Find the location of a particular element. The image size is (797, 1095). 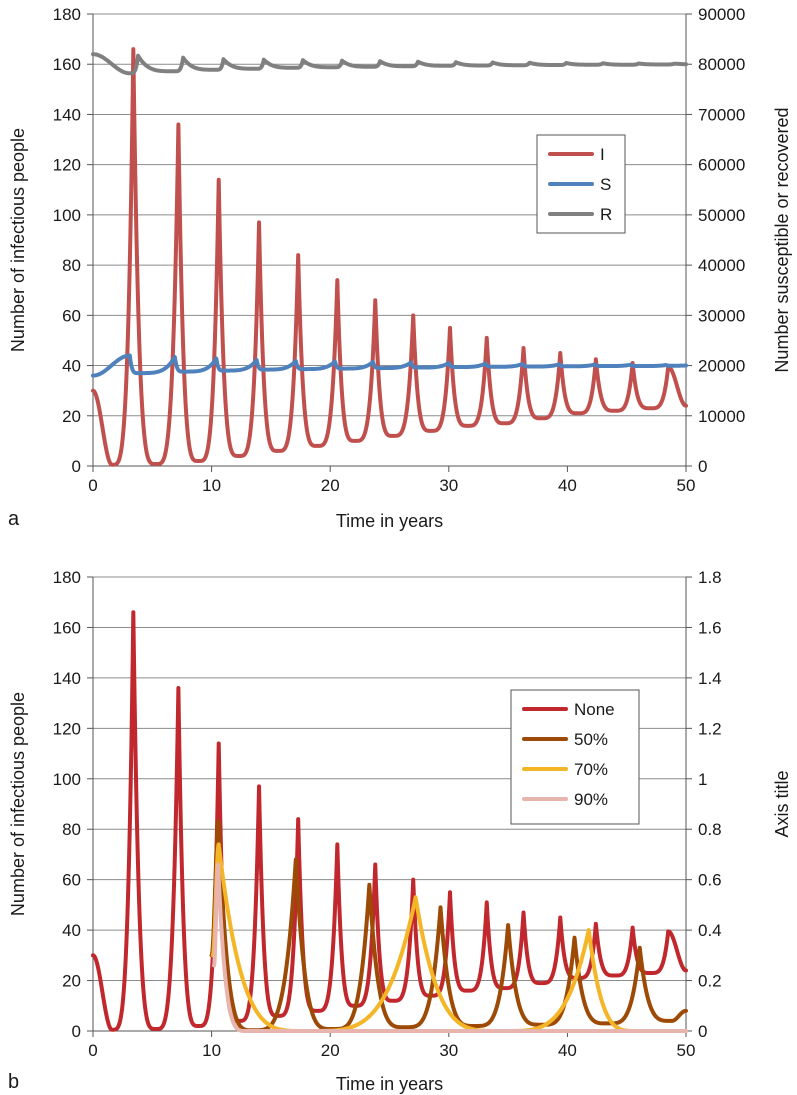

legend-label-70pct: 70% is located at coordinates (591, 769).